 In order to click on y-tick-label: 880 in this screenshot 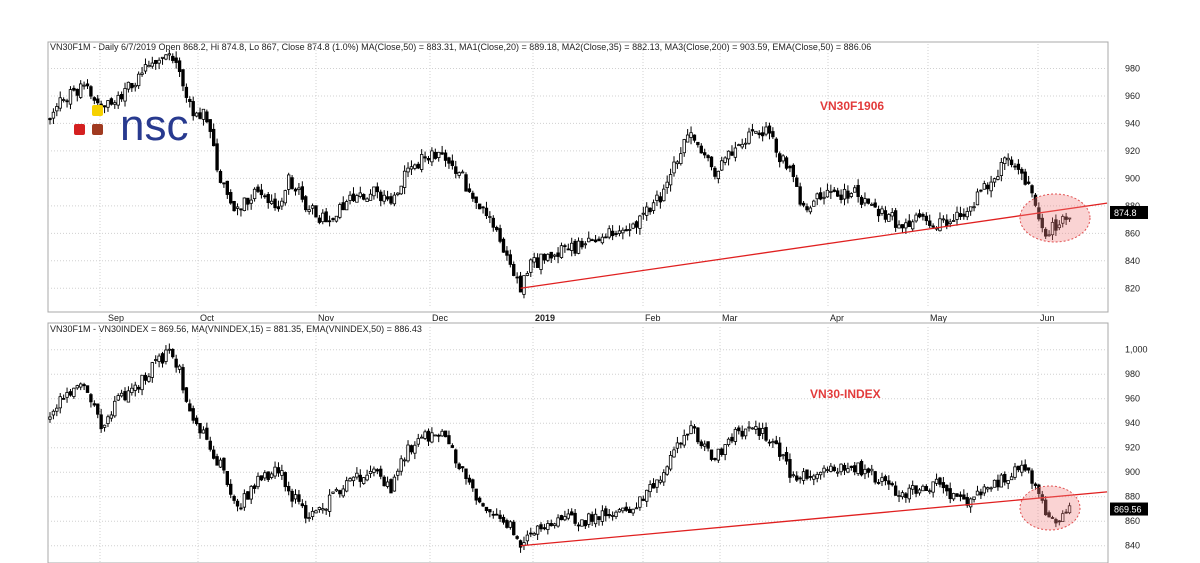, I will do `click(1132, 497)`.